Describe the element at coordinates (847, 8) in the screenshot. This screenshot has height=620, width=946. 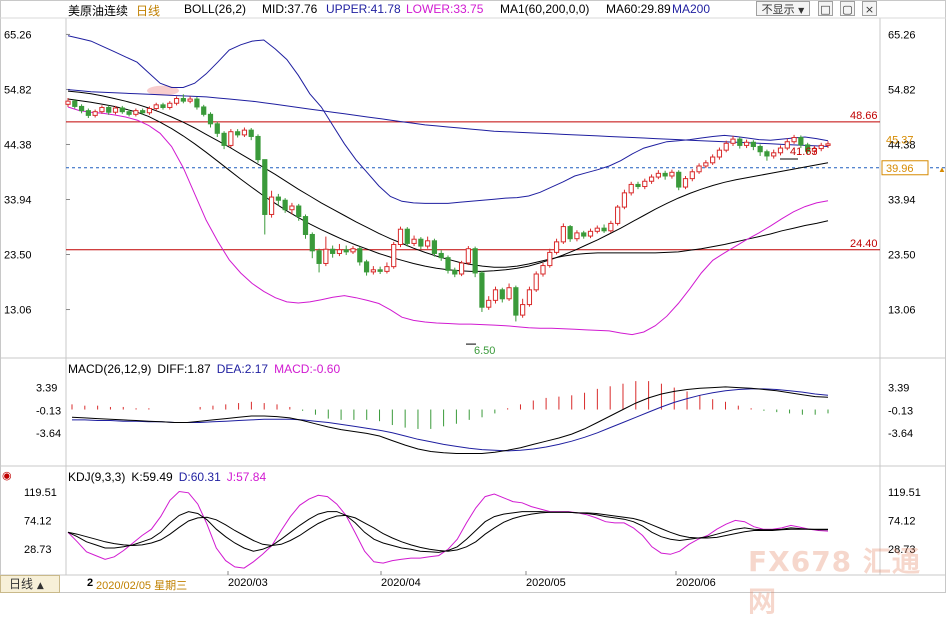
I see `maximize-icon: ▢` at that location.